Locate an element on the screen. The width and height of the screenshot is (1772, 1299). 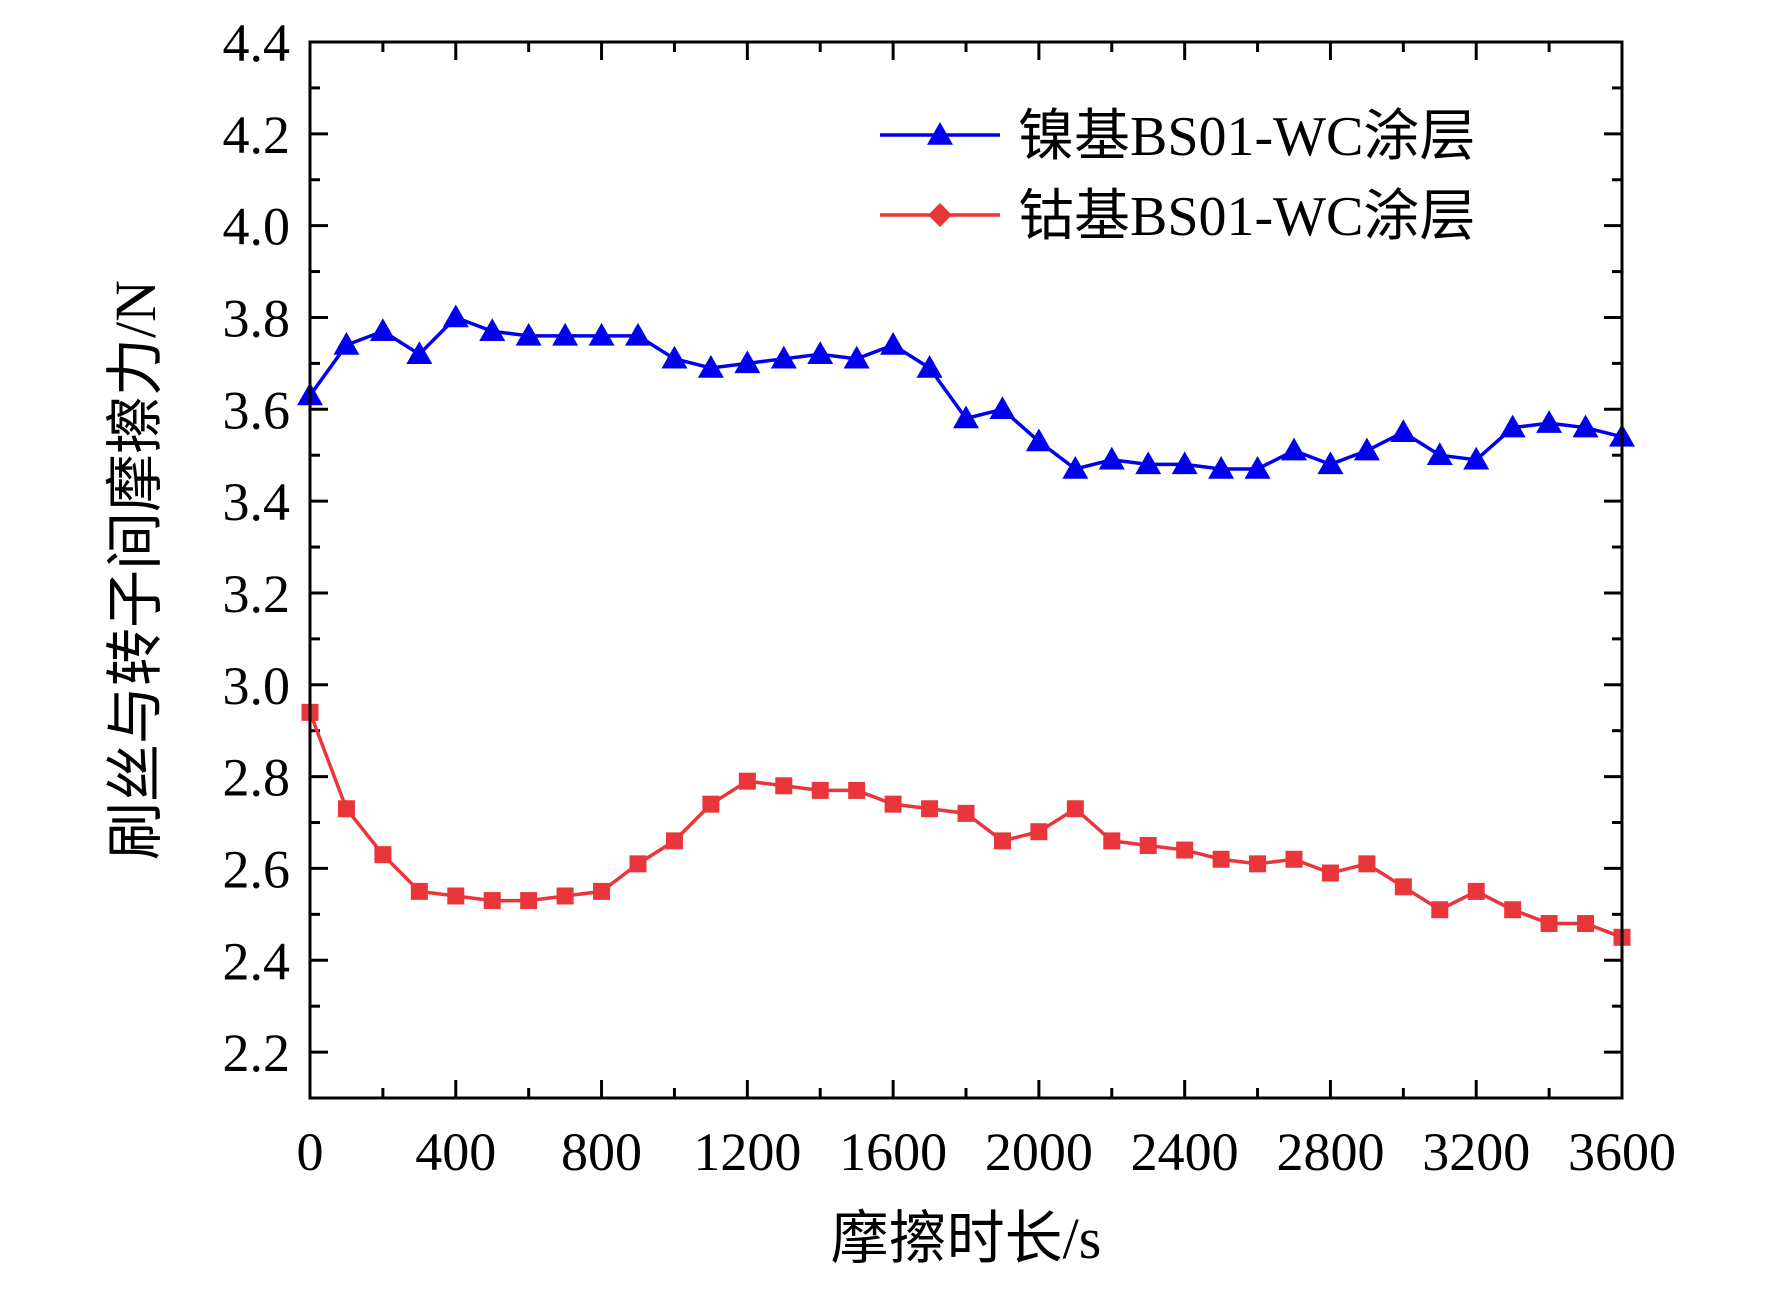
legend-swatch-marker is located at coordinates (940, 215).